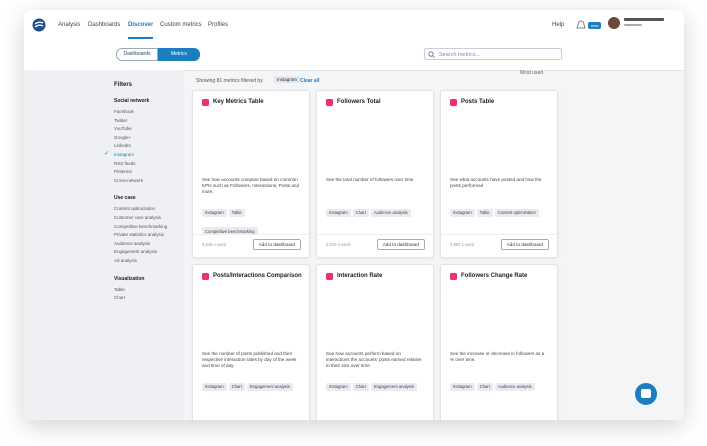 The width and height of the screenshot is (707, 446). What do you see at coordinates (141, 30) in the screenshot?
I see `nav-item: Discover` at bounding box center [141, 30].